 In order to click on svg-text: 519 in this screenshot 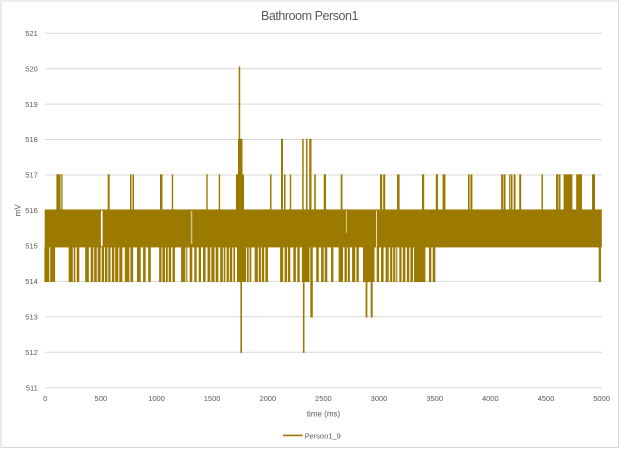, I will do `click(31, 104)`.